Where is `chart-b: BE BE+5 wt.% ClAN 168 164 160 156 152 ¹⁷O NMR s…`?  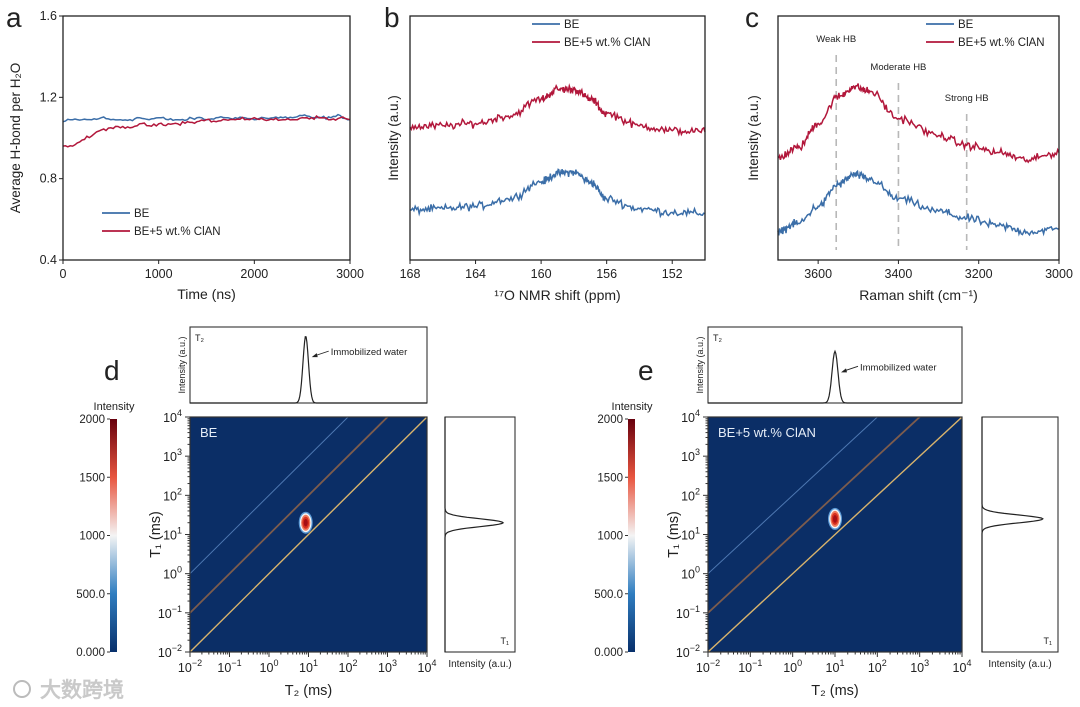
chart-b: BE BE+5 wt.% ClAN 168 164 160 156 152 ¹⁷O NMR s… is located at coordinates (546, 159).